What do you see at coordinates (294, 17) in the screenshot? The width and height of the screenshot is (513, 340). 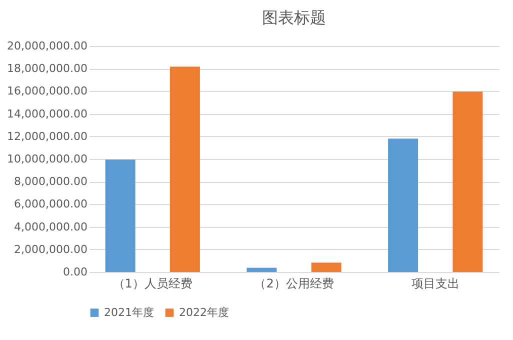 I see `chart-title: 图表标题` at bounding box center [294, 17].